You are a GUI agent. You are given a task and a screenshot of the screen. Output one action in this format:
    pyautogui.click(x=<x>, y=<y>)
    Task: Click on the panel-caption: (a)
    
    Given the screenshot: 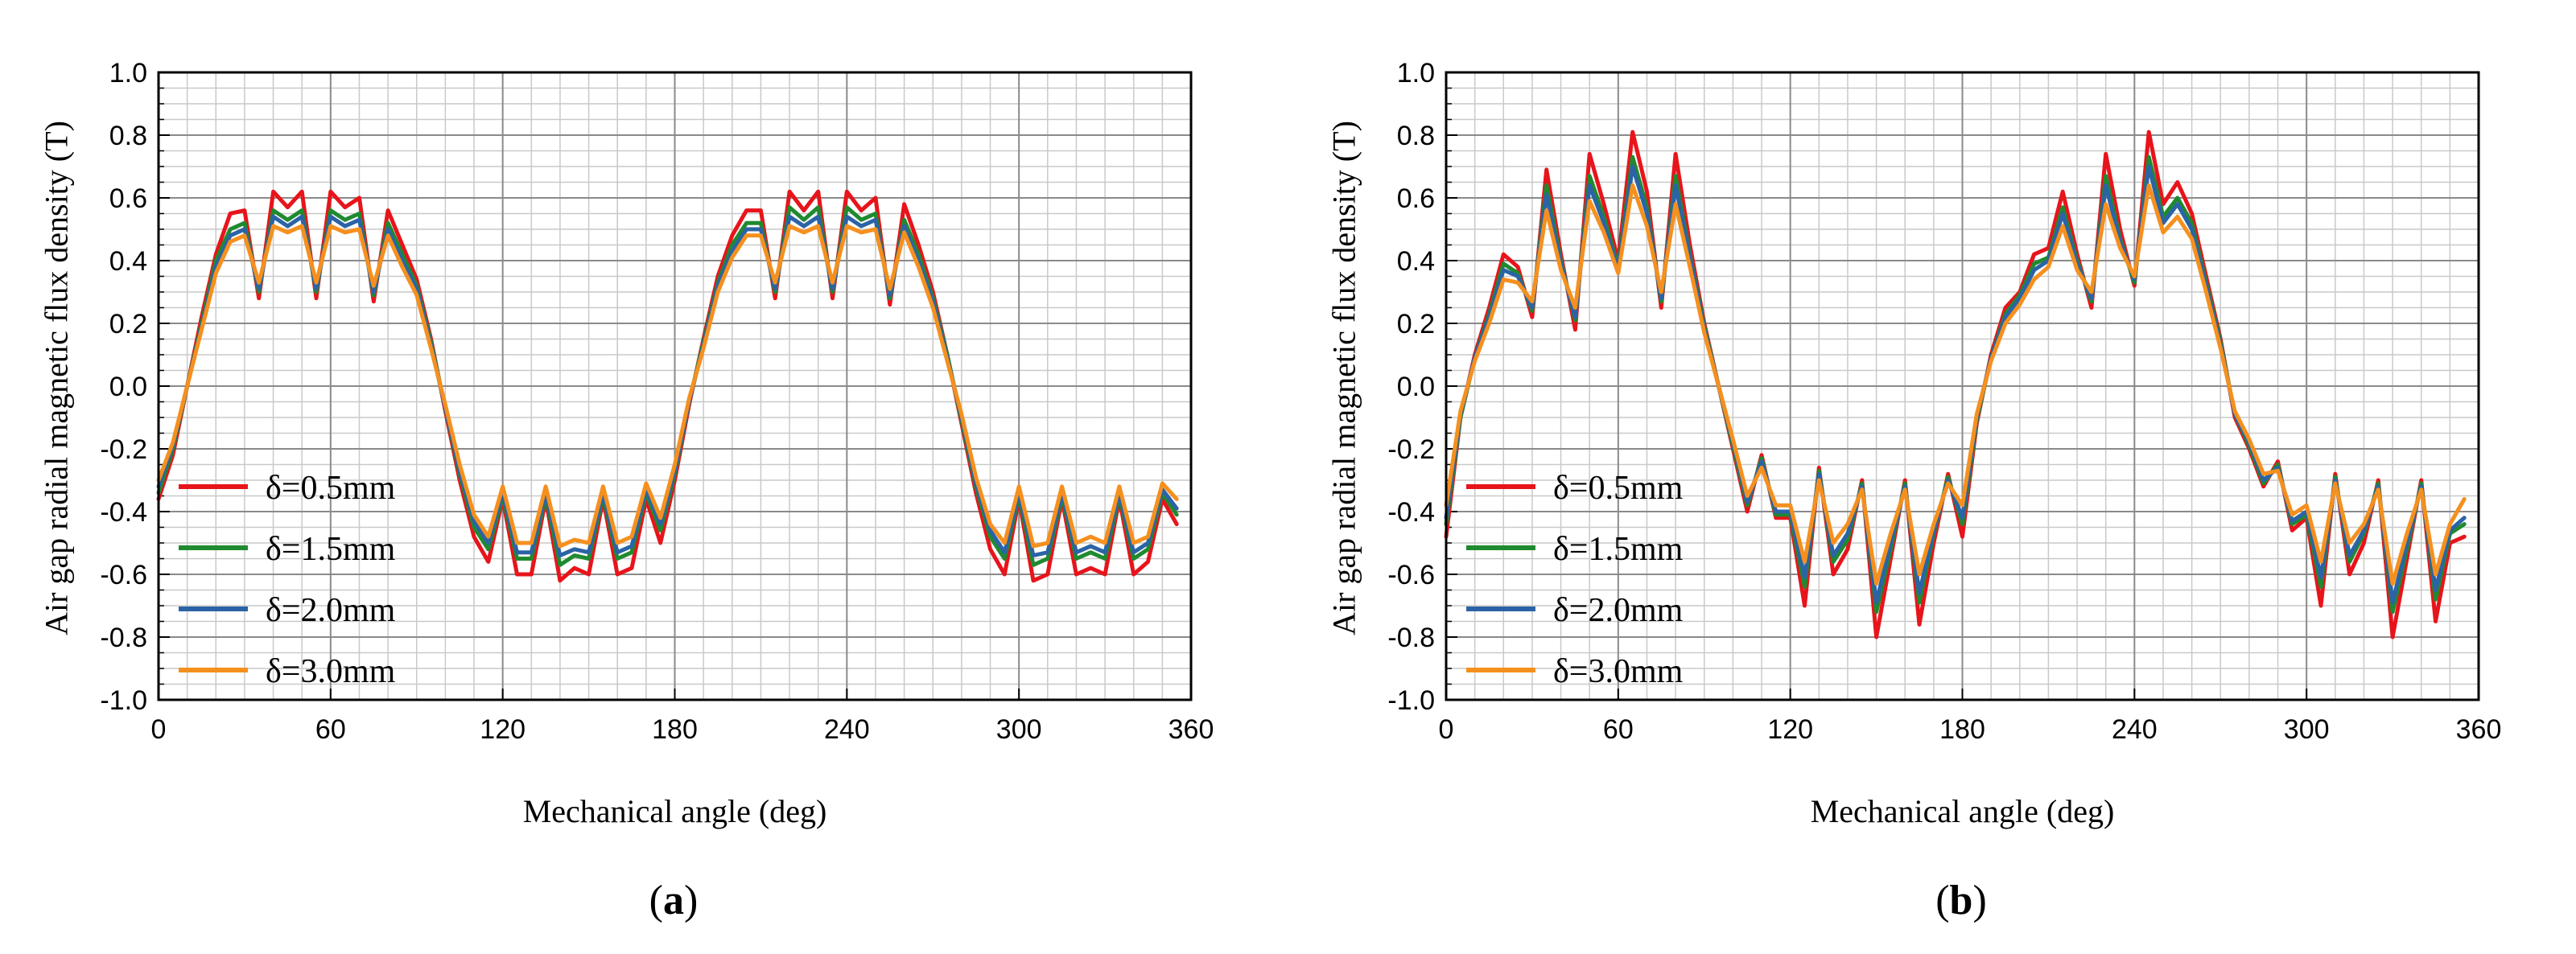 What is the action you would take?
    pyautogui.click(x=674, y=900)
    